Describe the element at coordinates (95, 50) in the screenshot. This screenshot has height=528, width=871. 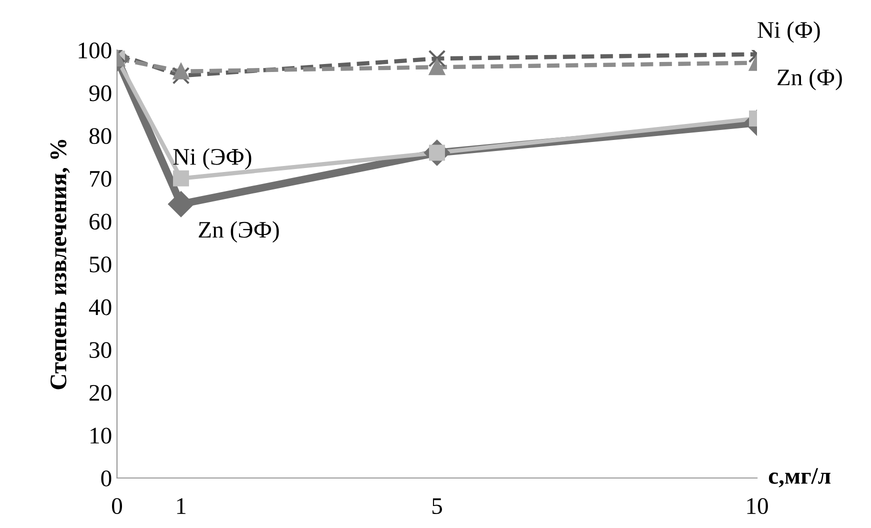
I see `y-tick-label: 100` at that location.